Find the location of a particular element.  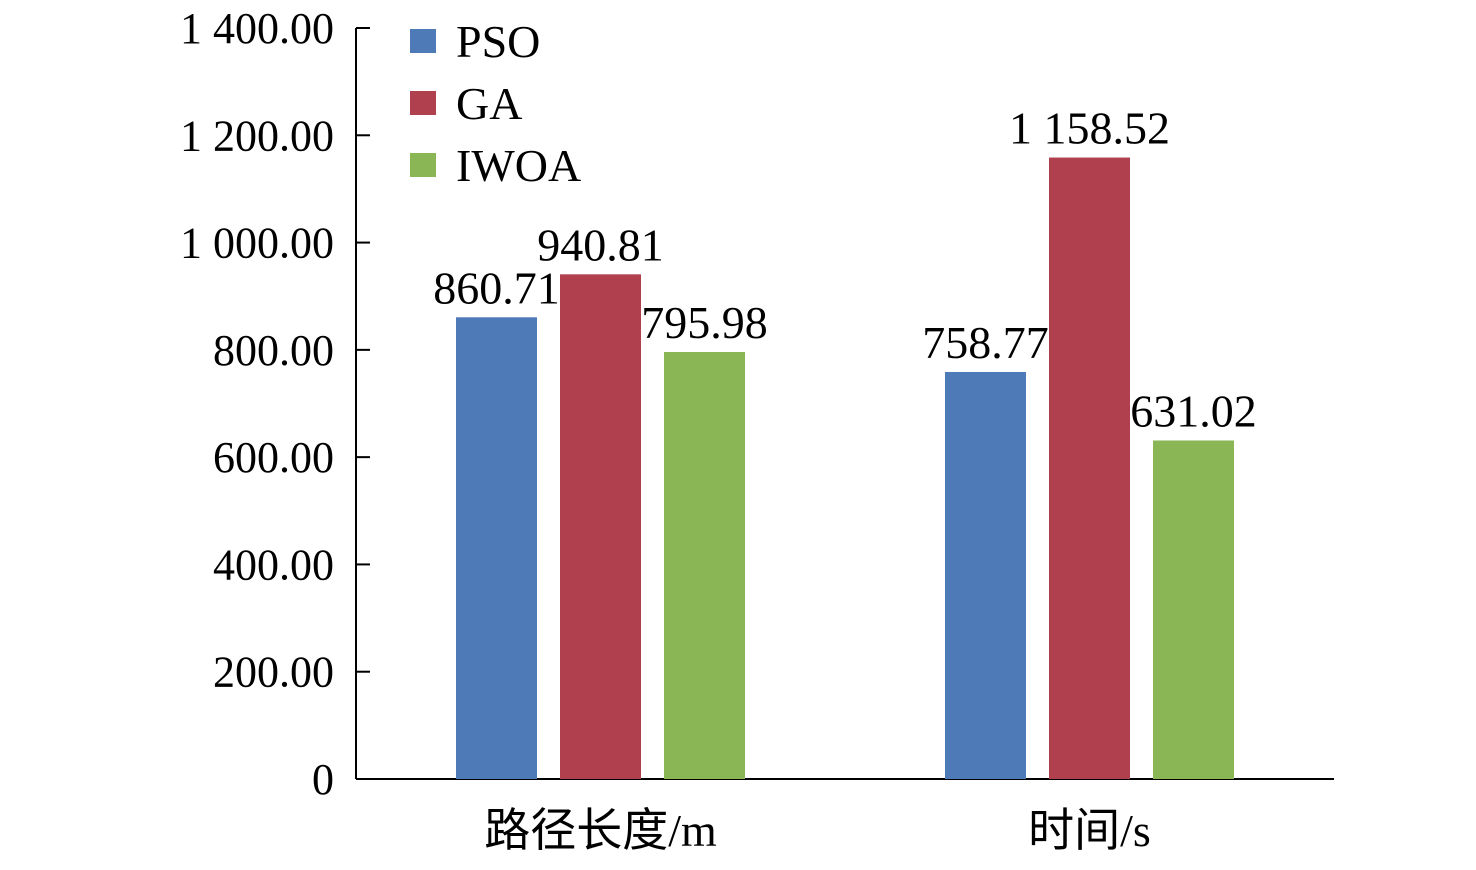

legend-label-pso: PSO is located at coordinates (498, 41).